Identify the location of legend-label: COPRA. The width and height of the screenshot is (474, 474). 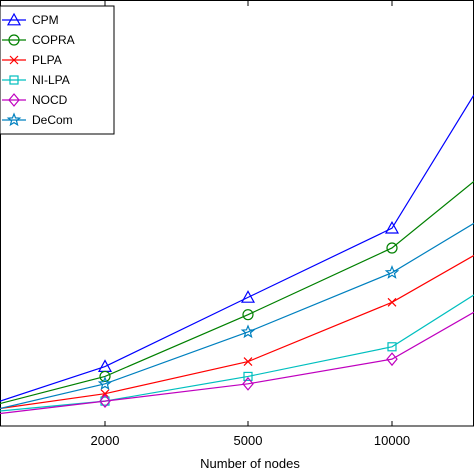
(53, 40).